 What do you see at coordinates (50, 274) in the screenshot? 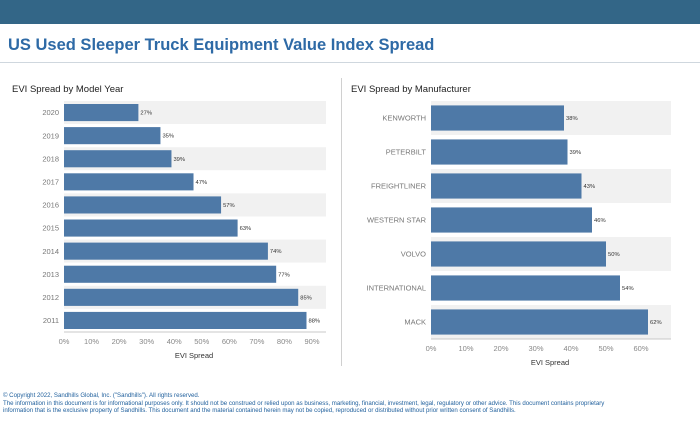
I see `category-label: 2013` at bounding box center [50, 274].